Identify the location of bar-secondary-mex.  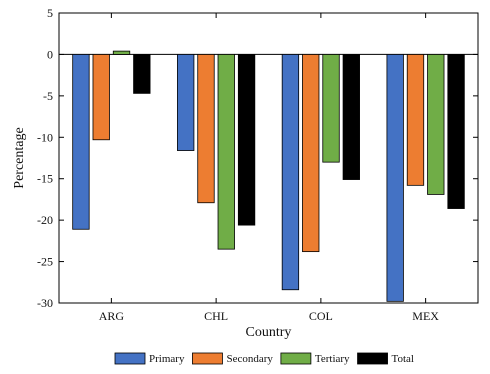
(415, 120).